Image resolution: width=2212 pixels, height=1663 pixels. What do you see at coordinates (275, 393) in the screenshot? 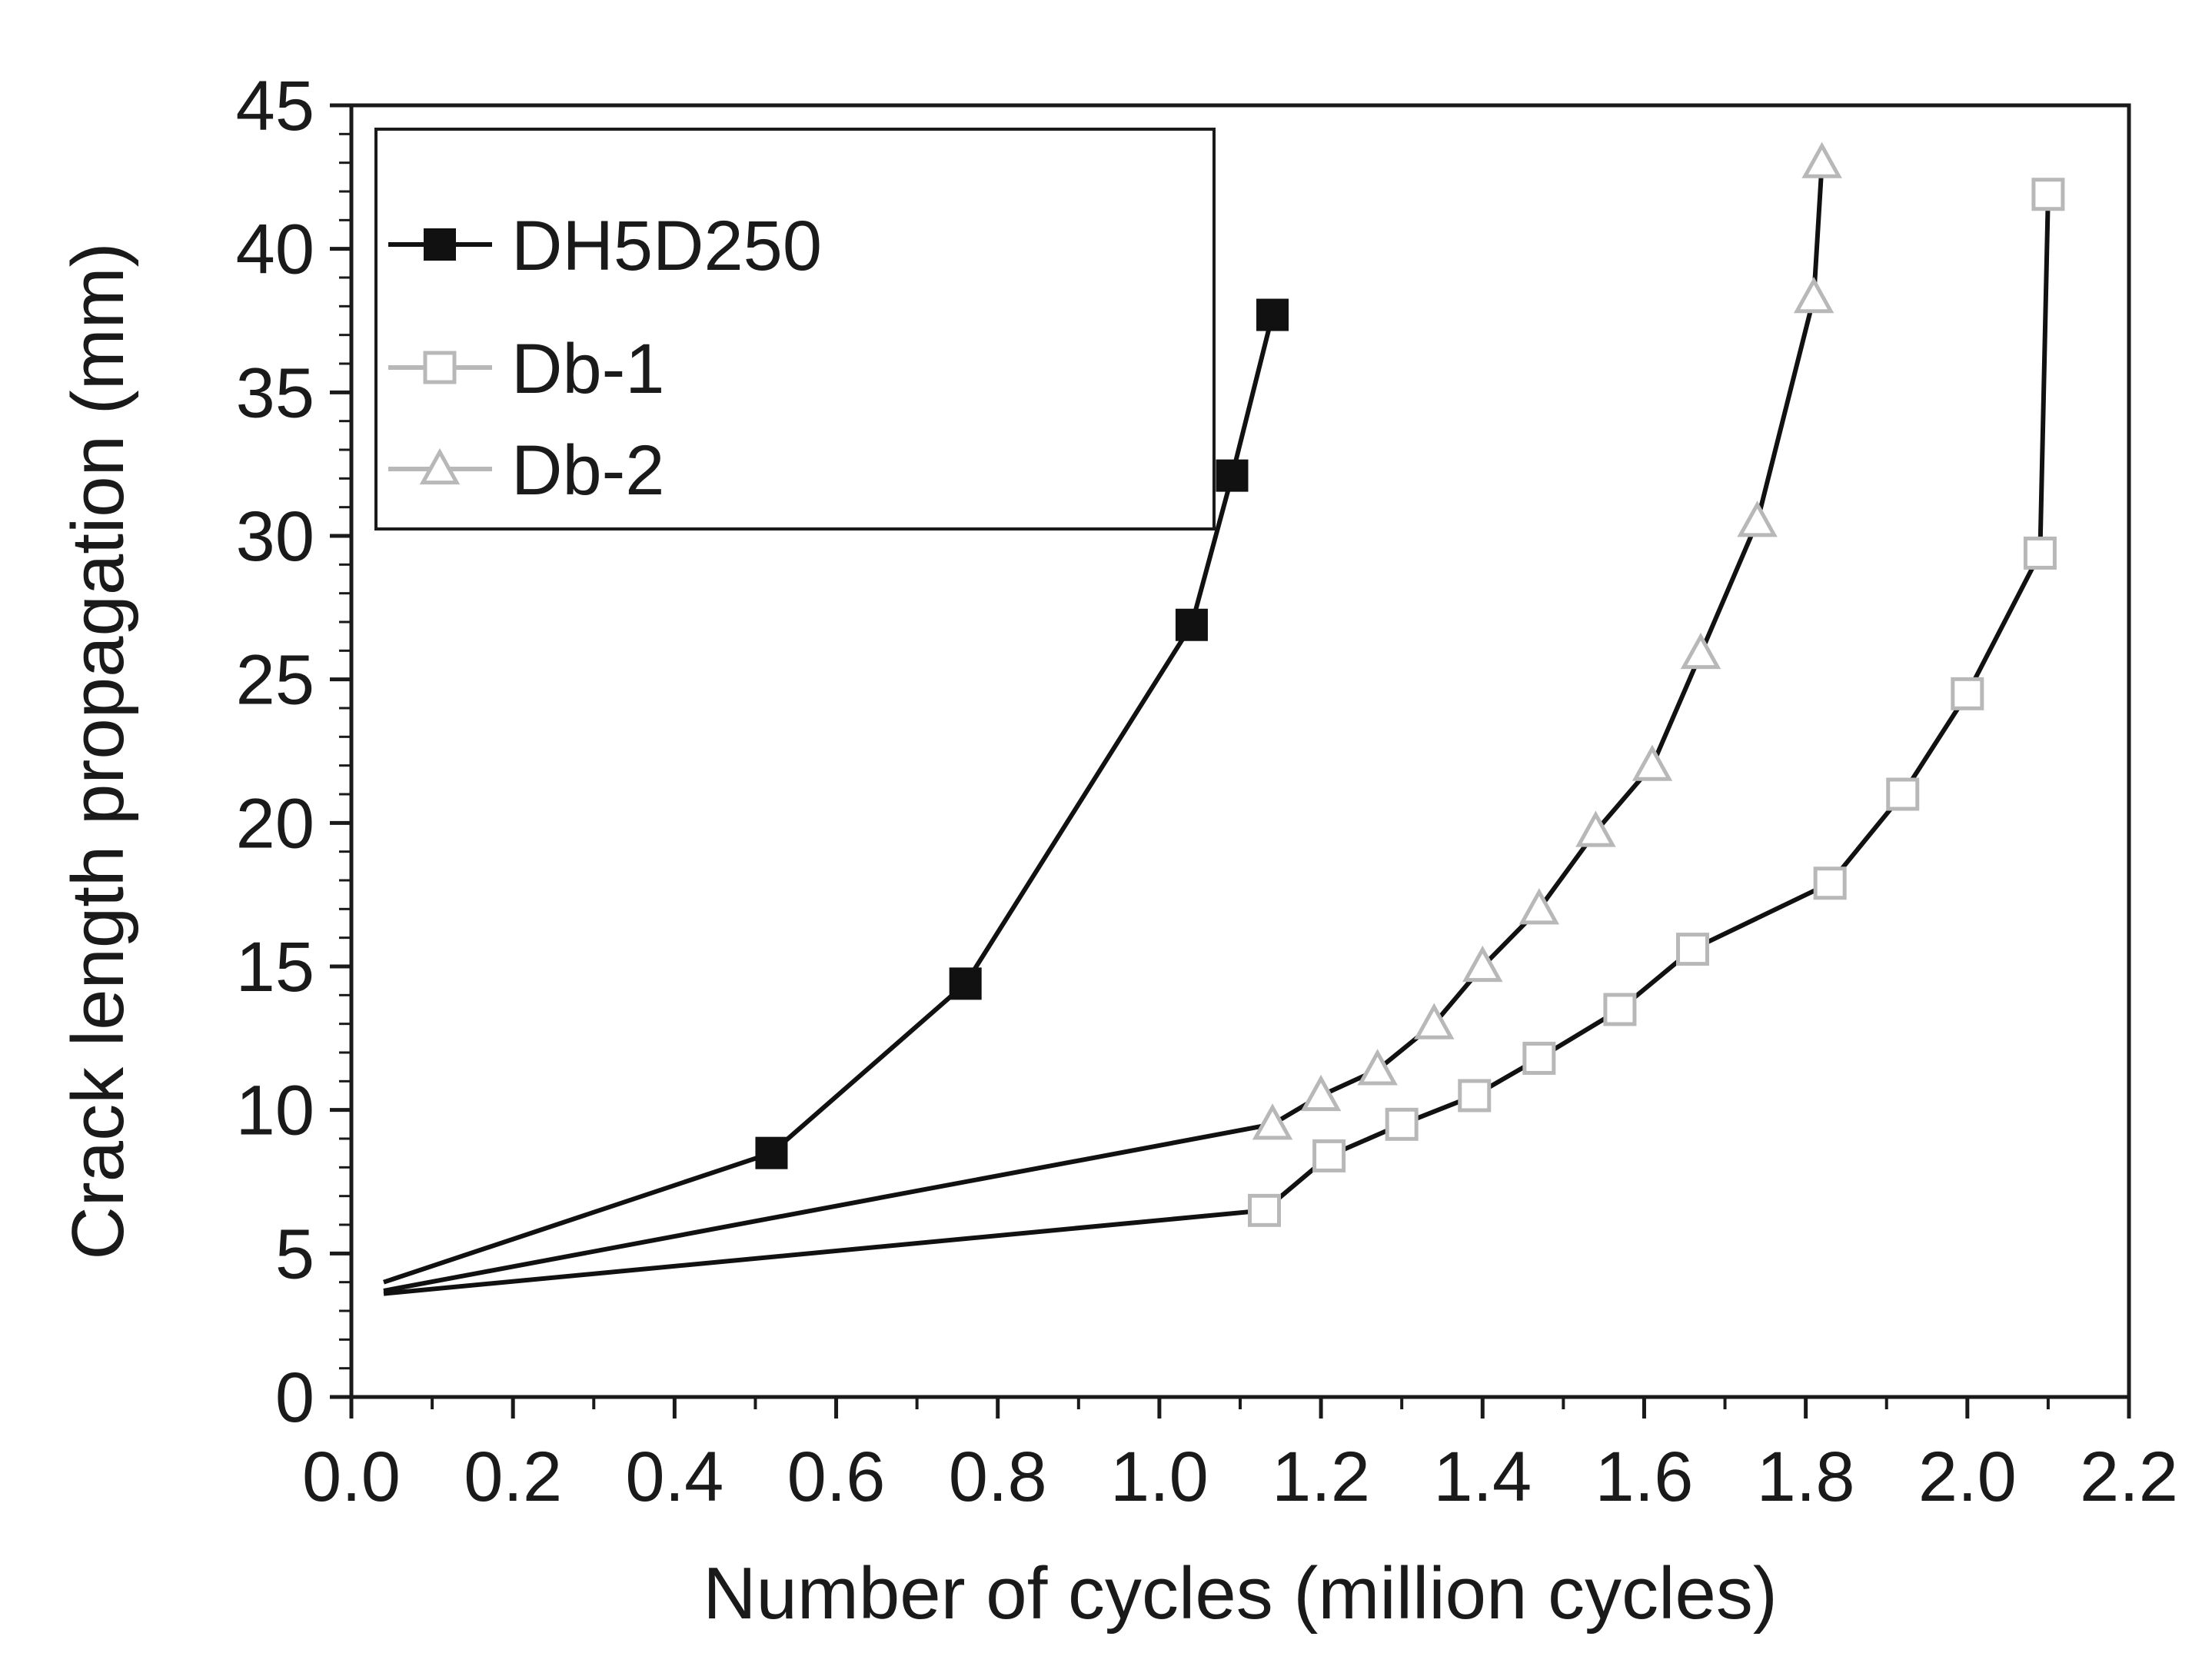
I see `y-tick-label: 35` at bounding box center [275, 393].